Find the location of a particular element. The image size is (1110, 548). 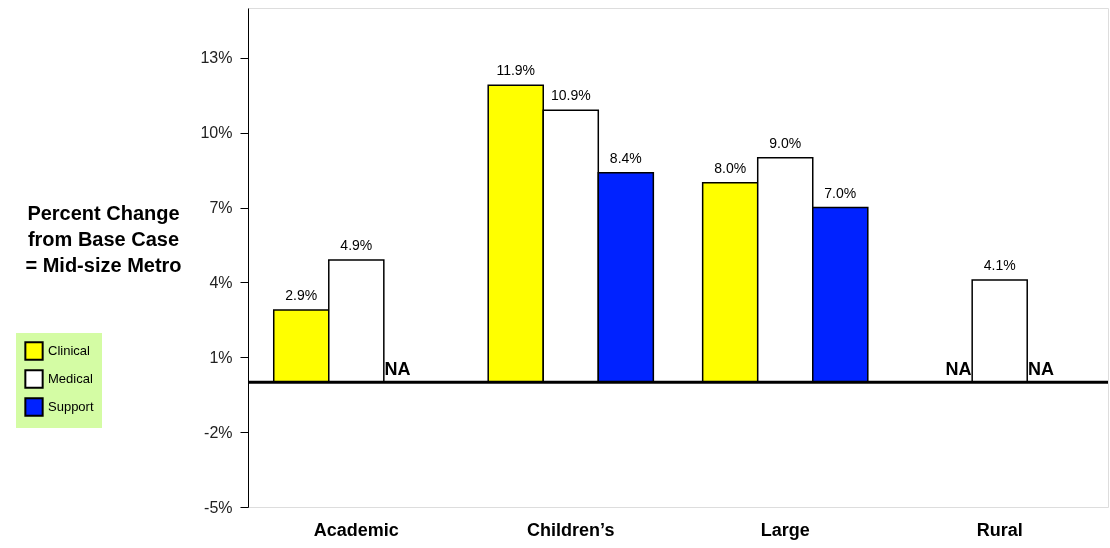

data-label: 4.9% is located at coordinates (356, 244).